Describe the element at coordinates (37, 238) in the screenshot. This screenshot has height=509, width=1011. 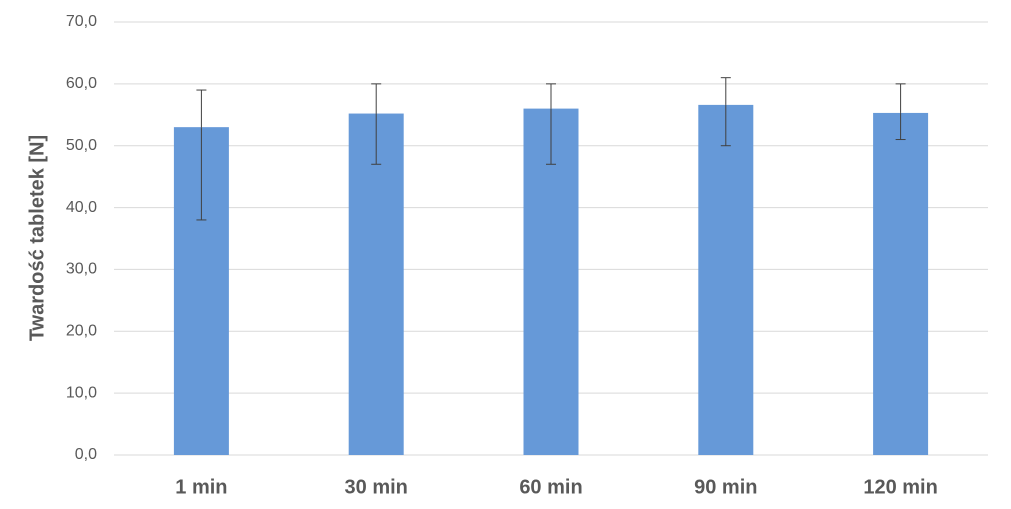
I see `y-axis-label: Twardość tabletek [N]` at that location.